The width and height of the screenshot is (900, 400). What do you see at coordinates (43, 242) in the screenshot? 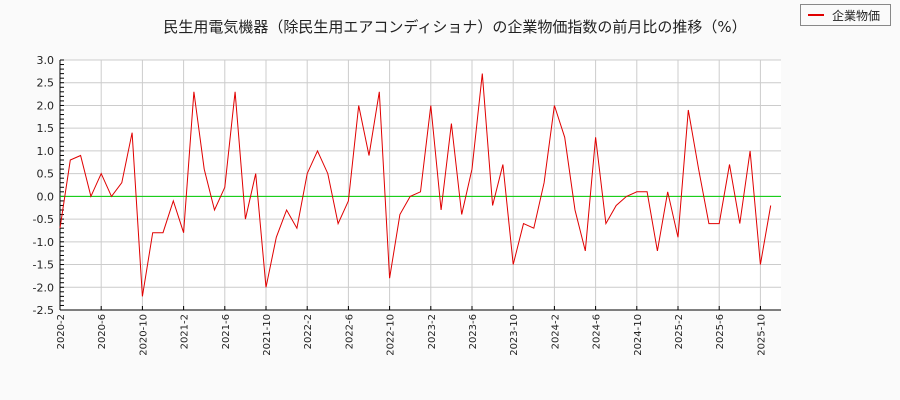
I see `y-tick-label: -1.0` at bounding box center [43, 242].